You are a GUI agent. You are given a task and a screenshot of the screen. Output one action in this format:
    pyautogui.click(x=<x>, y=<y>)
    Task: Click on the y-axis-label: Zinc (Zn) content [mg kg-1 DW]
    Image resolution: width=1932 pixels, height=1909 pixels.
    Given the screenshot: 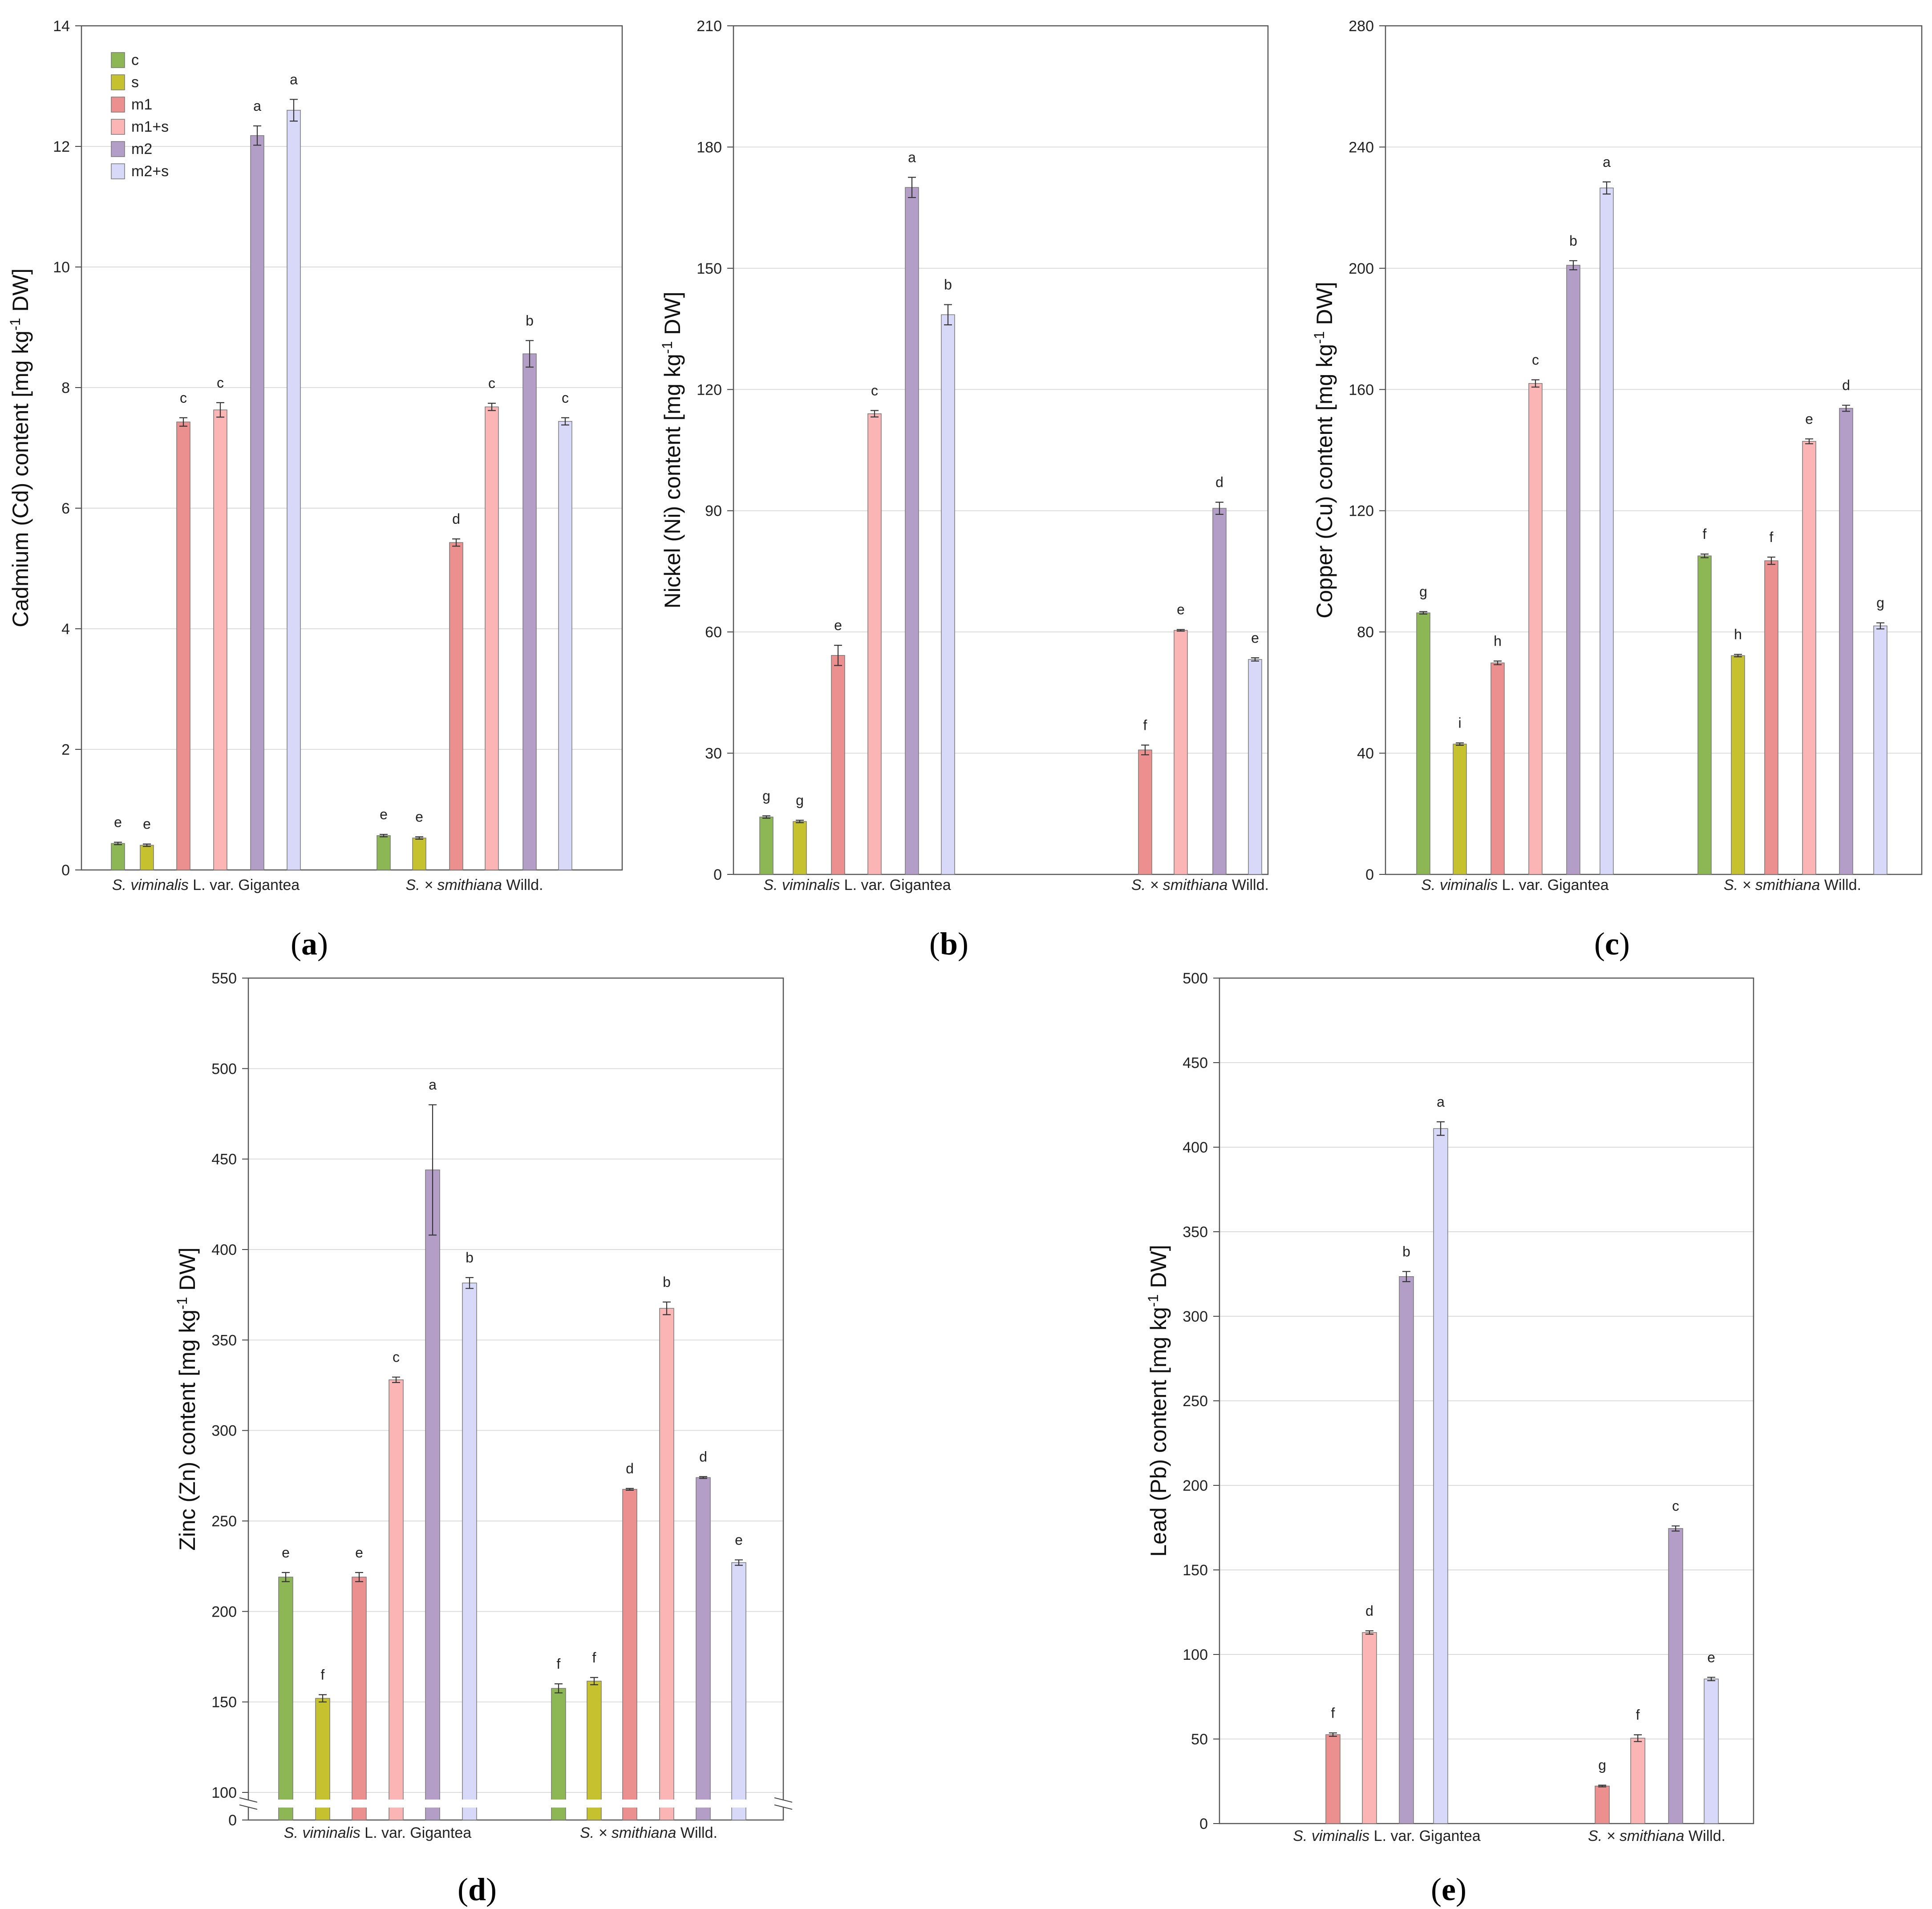 What is the action you would take?
    pyautogui.click(x=187, y=1398)
    